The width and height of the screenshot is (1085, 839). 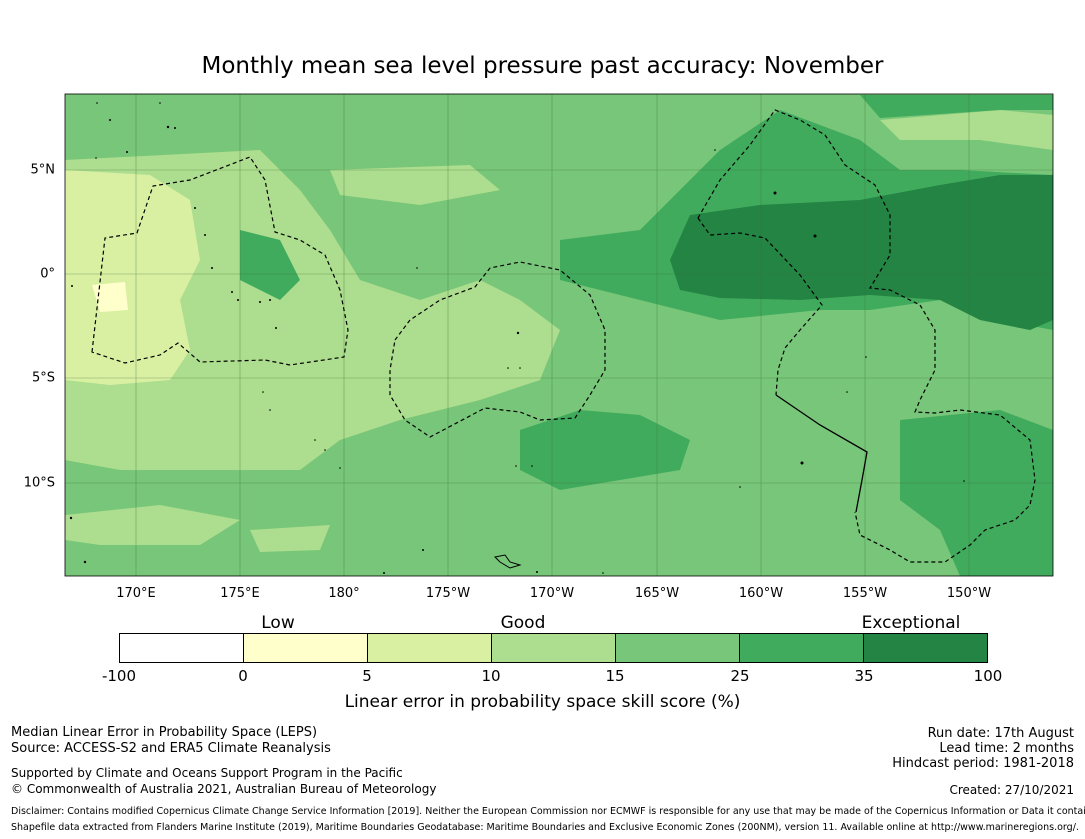 What do you see at coordinates (988, 676) in the screenshot?
I see `colorbar-tick: 100` at bounding box center [988, 676].